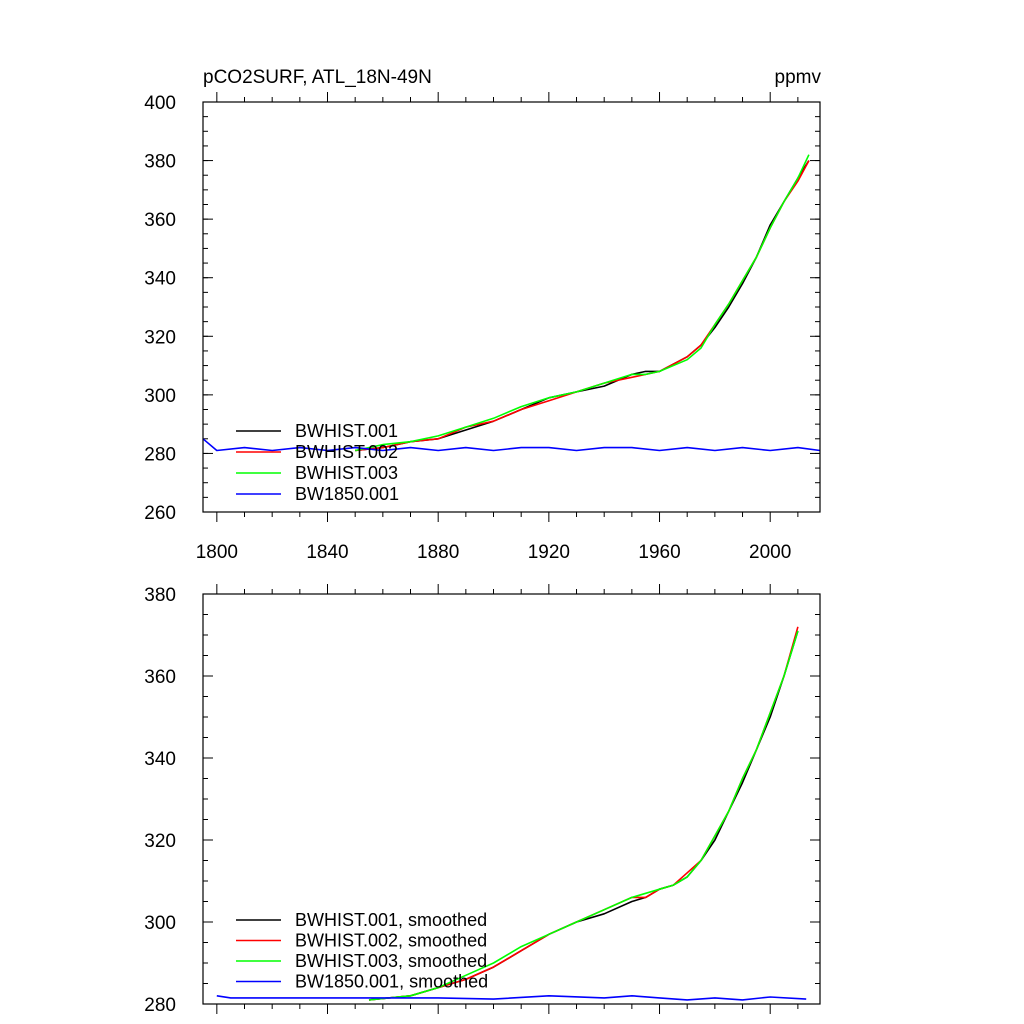 This screenshot has width=1024, height=1024. Describe the element at coordinates (317, 77) in the screenshot. I see `chart-title: pCO2SURF, ATL_18N-49N` at that location.